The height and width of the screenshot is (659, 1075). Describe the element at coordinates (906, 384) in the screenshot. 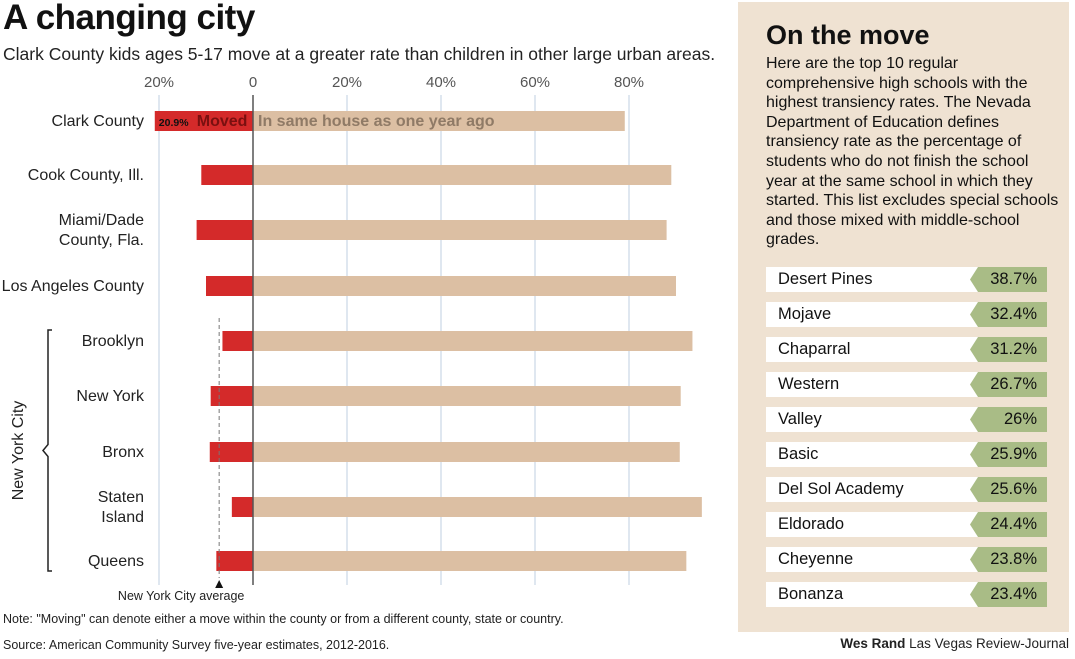

I see `school-row: Western 26.7%` at that location.